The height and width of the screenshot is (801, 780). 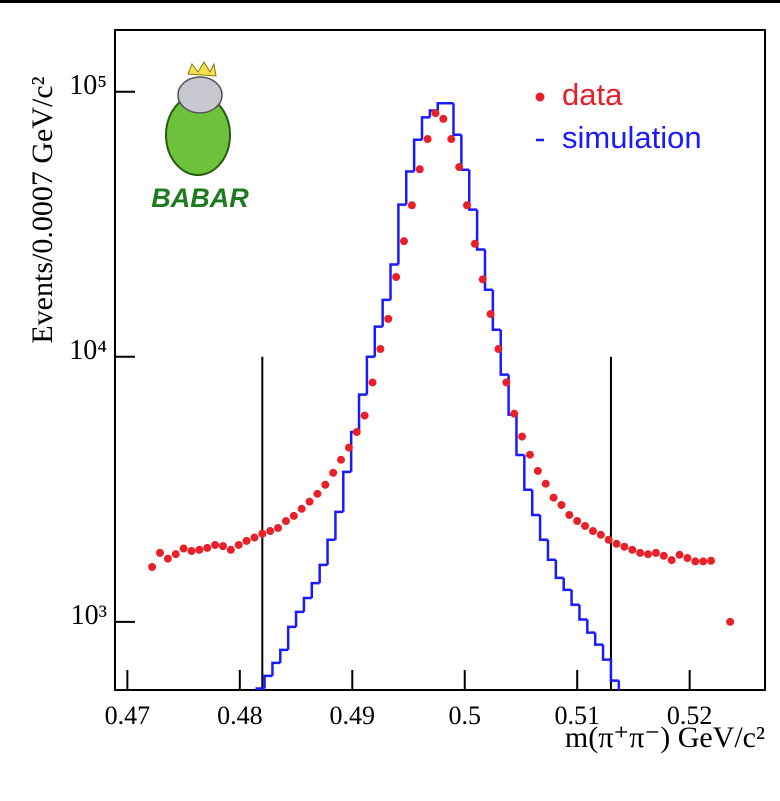 What do you see at coordinates (592, 94) in the screenshot?
I see `legend-label: data` at bounding box center [592, 94].